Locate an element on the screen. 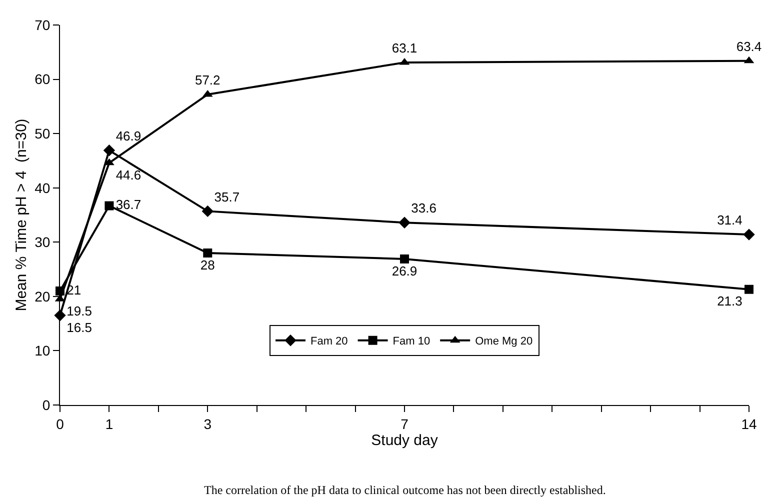  data-label: 21.3 is located at coordinates (729, 301).